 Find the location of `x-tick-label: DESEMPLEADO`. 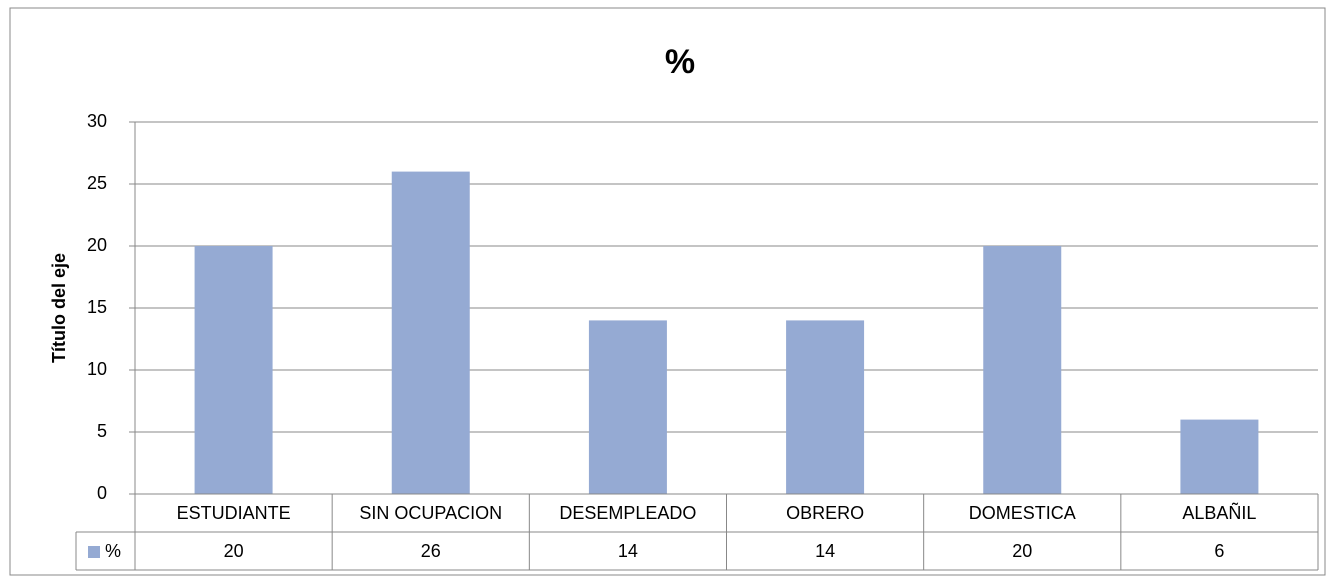

x-tick-label: DESEMPLEADO is located at coordinates (627, 513).